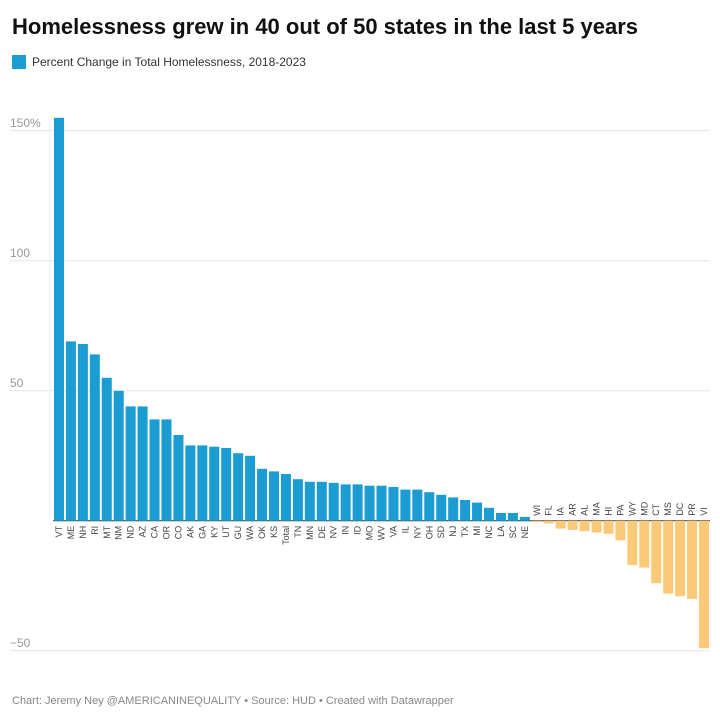  What do you see at coordinates (573, 509) in the screenshot?
I see `x-tick-label: AR` at bounding box center [573, 509].